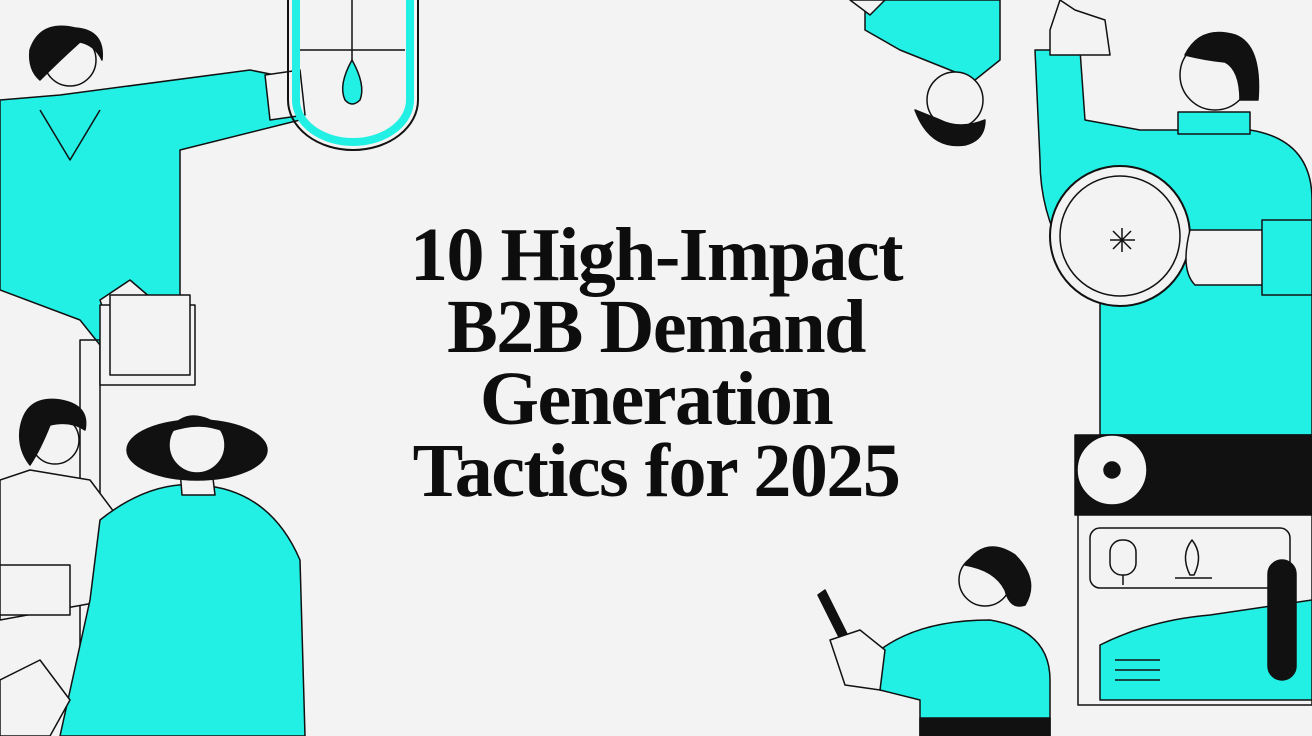  What do you see at coordinates (153, 567) in the screenshot?
I see `people-group-figure` at bounding box center [153, 567].